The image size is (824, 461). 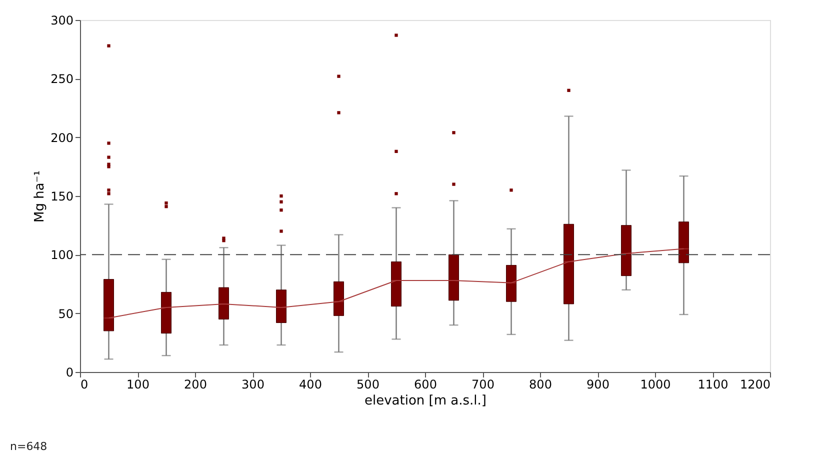 What do you see at coordinates (29, 446) in the screenshot?
I see `text: n=648` at bounding box center [29, 446].